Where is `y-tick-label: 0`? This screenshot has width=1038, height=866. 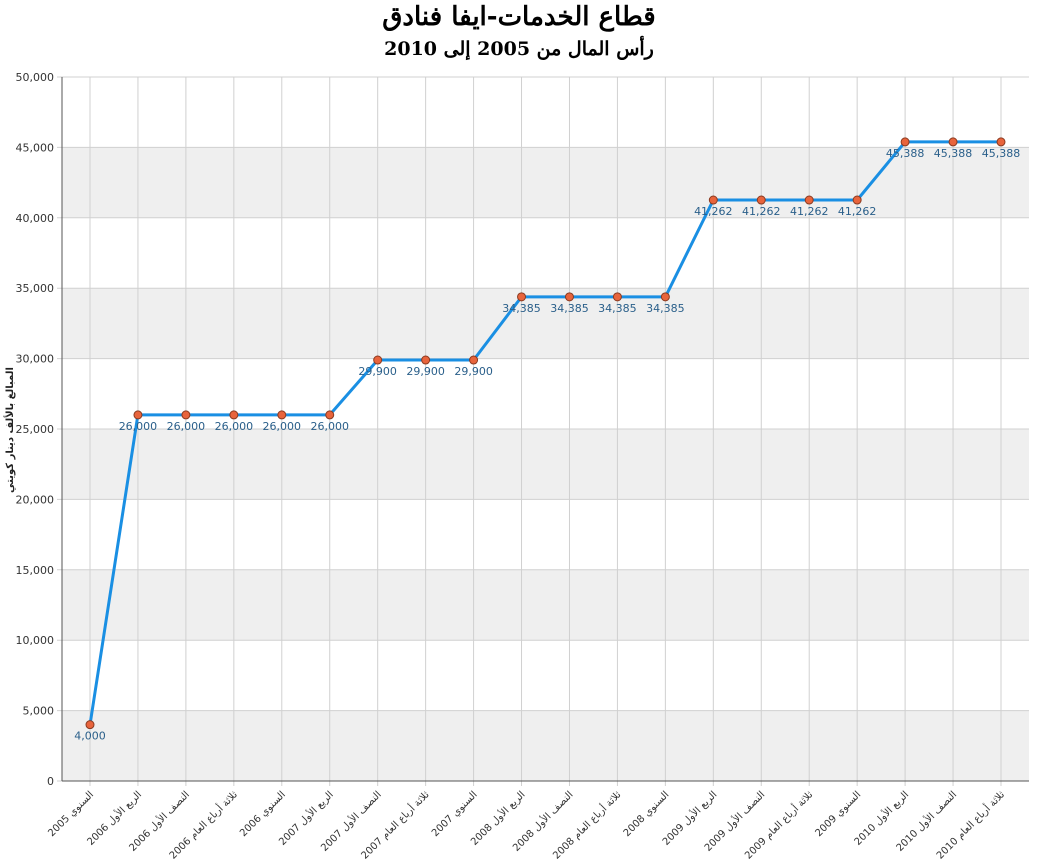
y-tick-label: 0 is located at coordinates (50, 781).